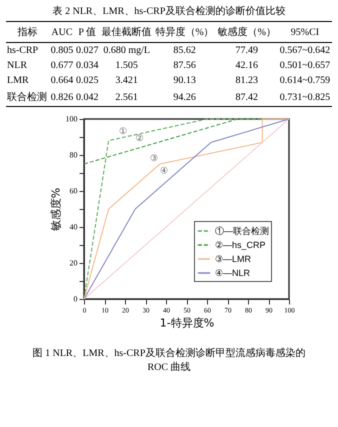 The height and width of the screenshot is (427, 338). What do you see at coordinates (169, 11) in the screenshot?
I see `text: 表 2 NLR、LMR、hs-CRP及联合检测的诊断价值比较` at bounding box center [169, 11].